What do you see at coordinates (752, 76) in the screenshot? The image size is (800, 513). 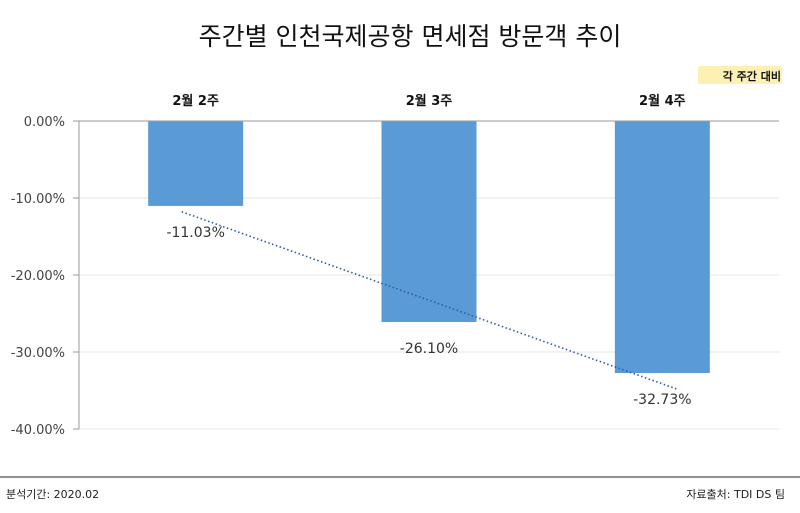 I see `chart-note: 각 주간 대비` at bounding box center [752, 76].